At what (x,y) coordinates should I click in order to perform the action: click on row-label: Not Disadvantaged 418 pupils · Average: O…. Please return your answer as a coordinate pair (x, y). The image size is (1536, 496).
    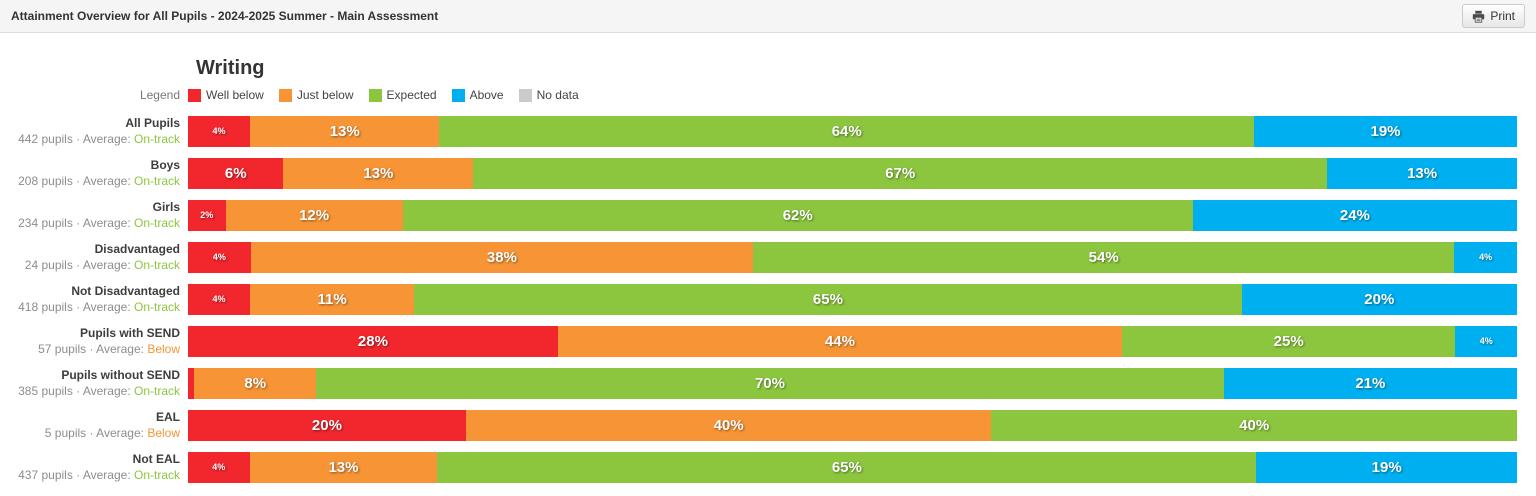
    Looking at the image, I should click on (94, 299).